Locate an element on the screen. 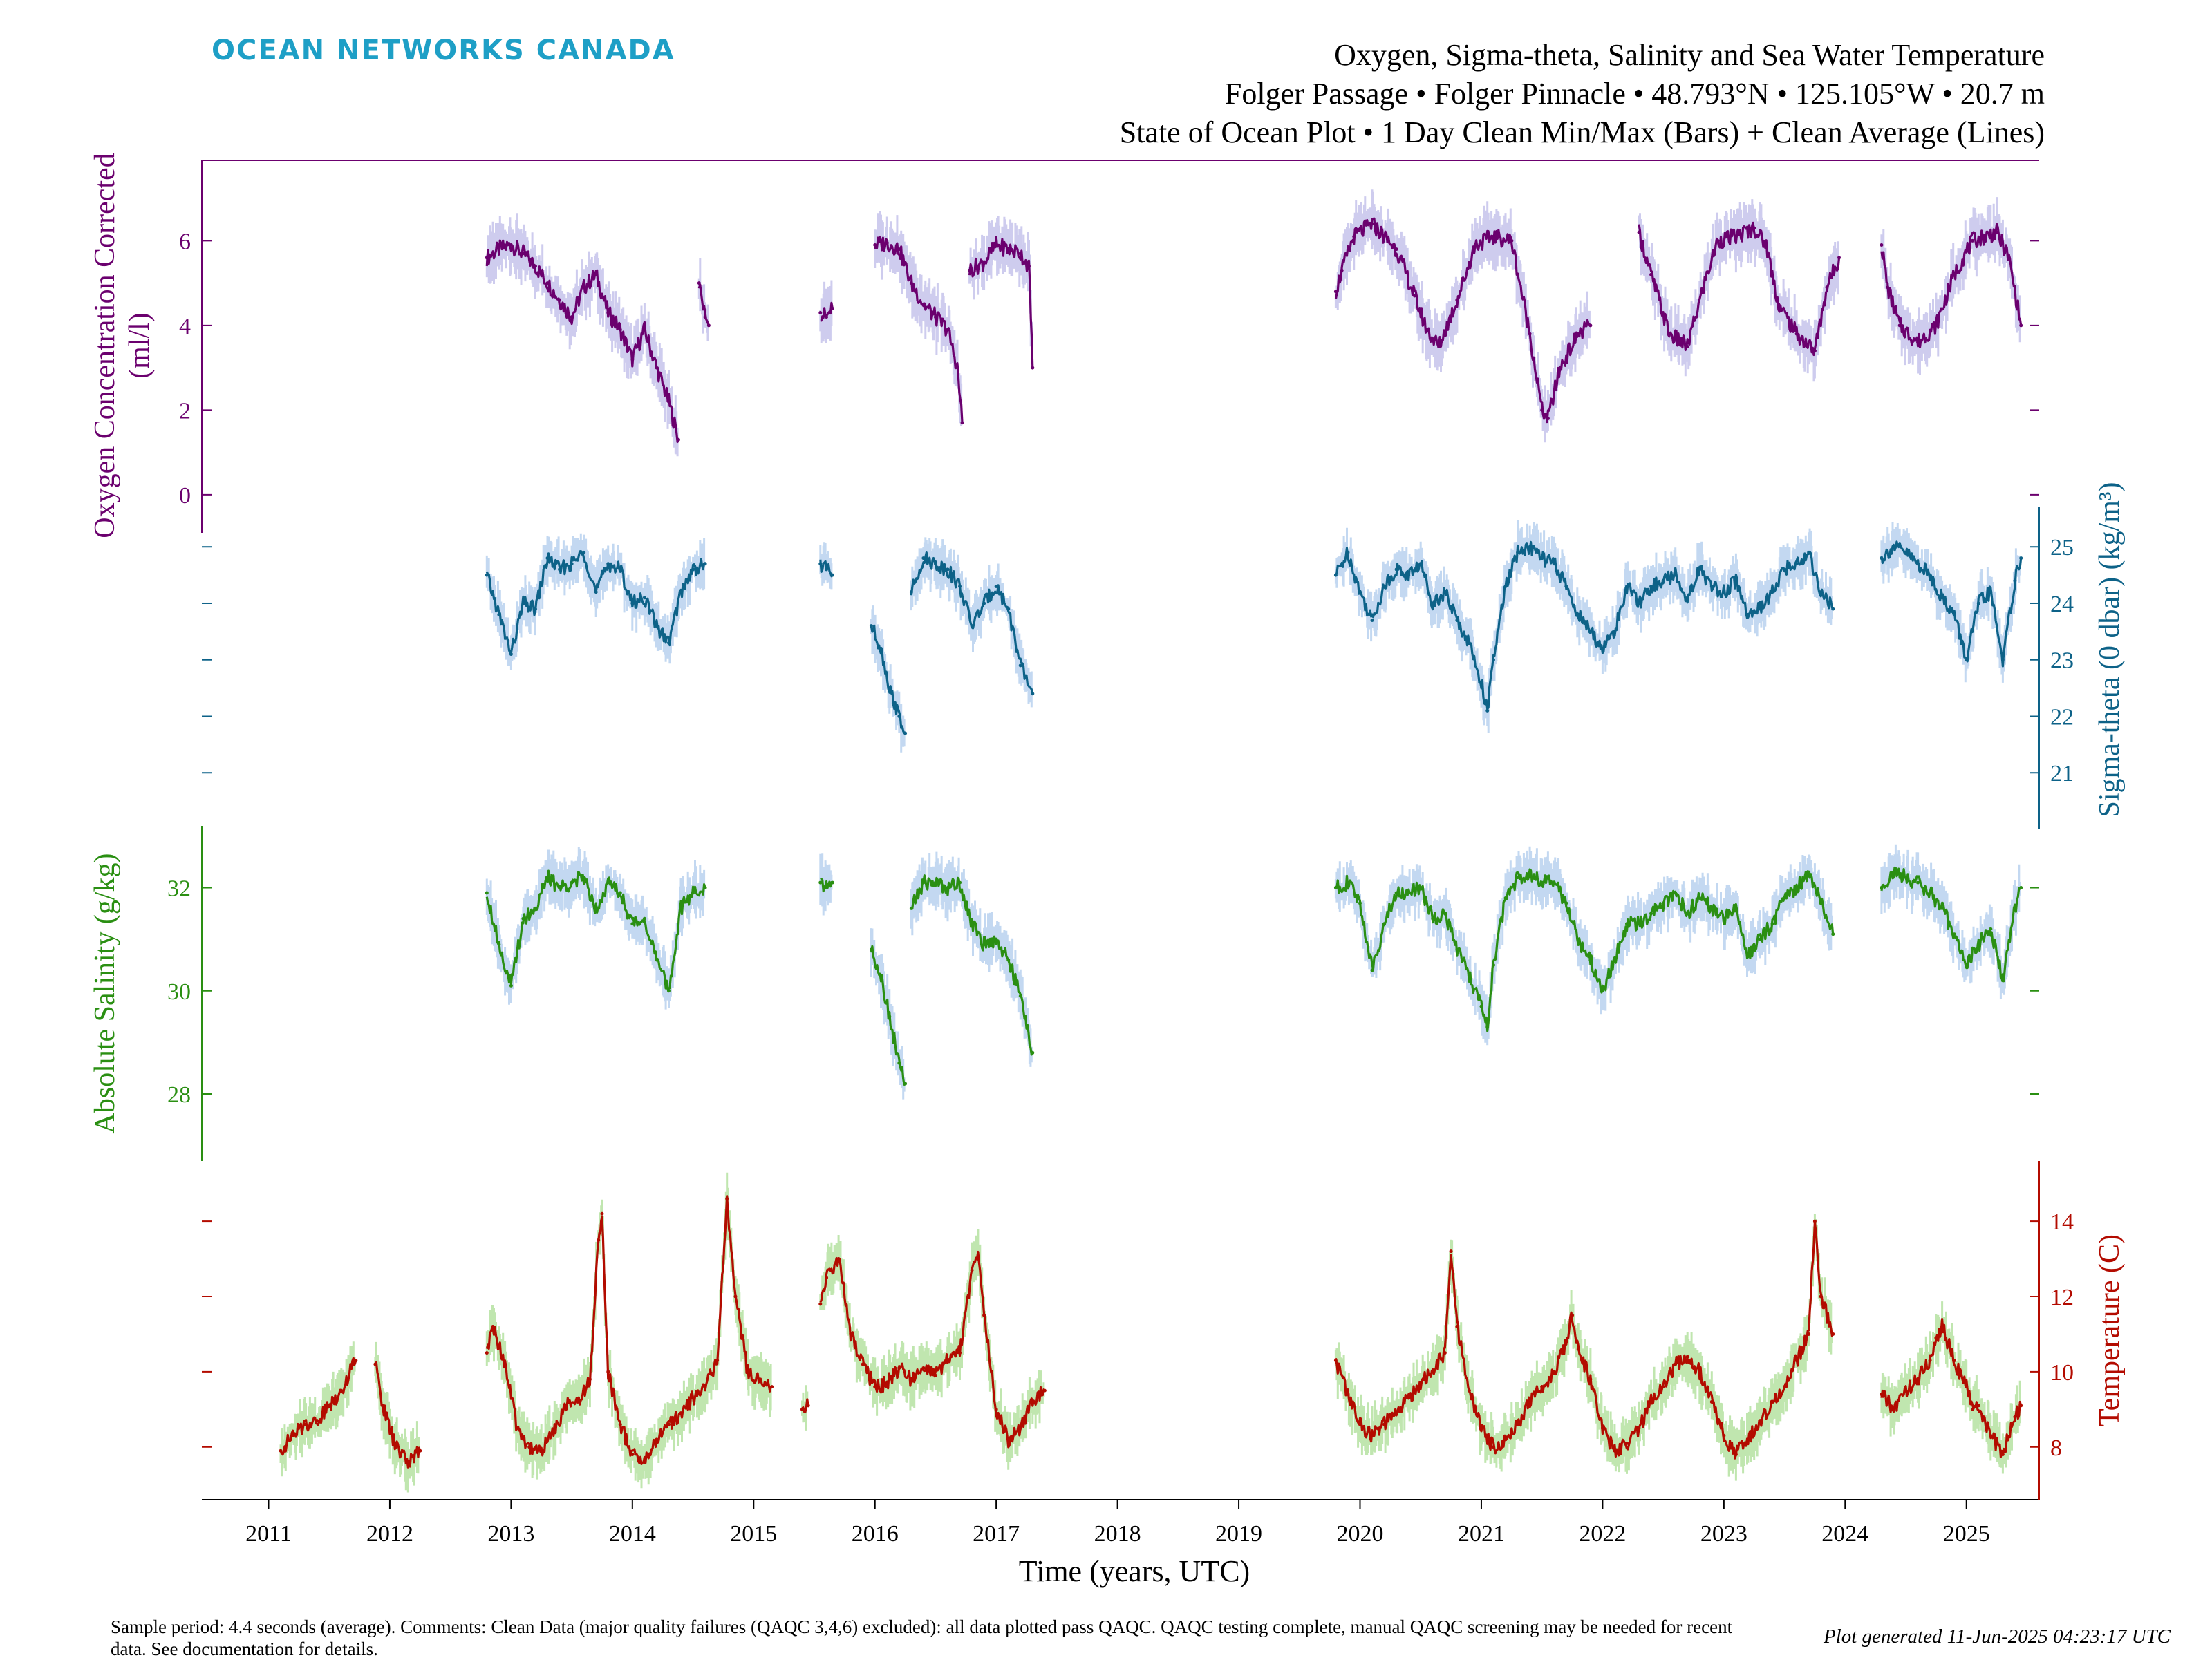 The width and height of the screenshot is (2212, 1660). y-tick-label: 24 is located at coordinates (2062, 604).